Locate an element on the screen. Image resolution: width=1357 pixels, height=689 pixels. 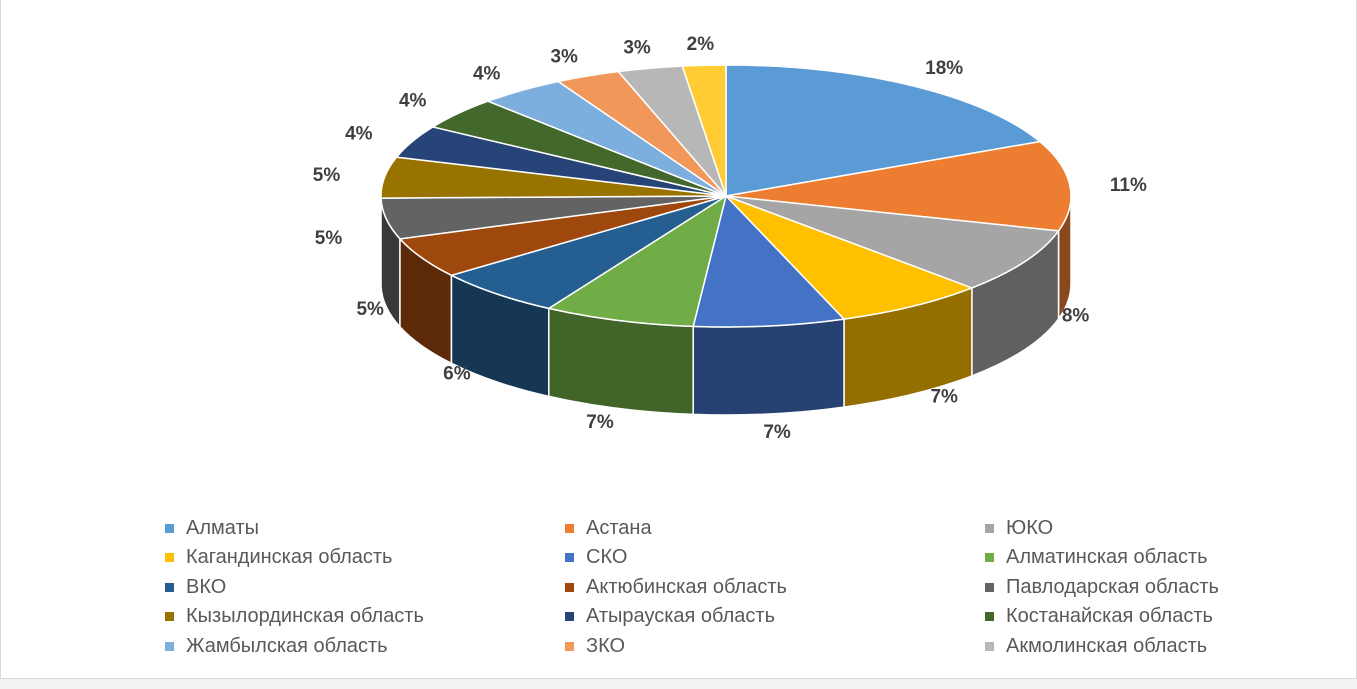
legend-label: ЗКО is located at coordinates (606, 645).